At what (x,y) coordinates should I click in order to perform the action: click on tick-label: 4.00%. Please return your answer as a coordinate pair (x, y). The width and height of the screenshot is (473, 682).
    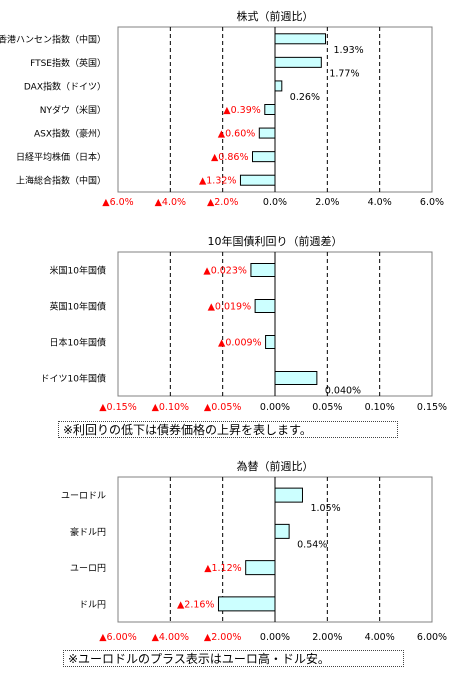
    Looking at the image, I should click on (380, 637).